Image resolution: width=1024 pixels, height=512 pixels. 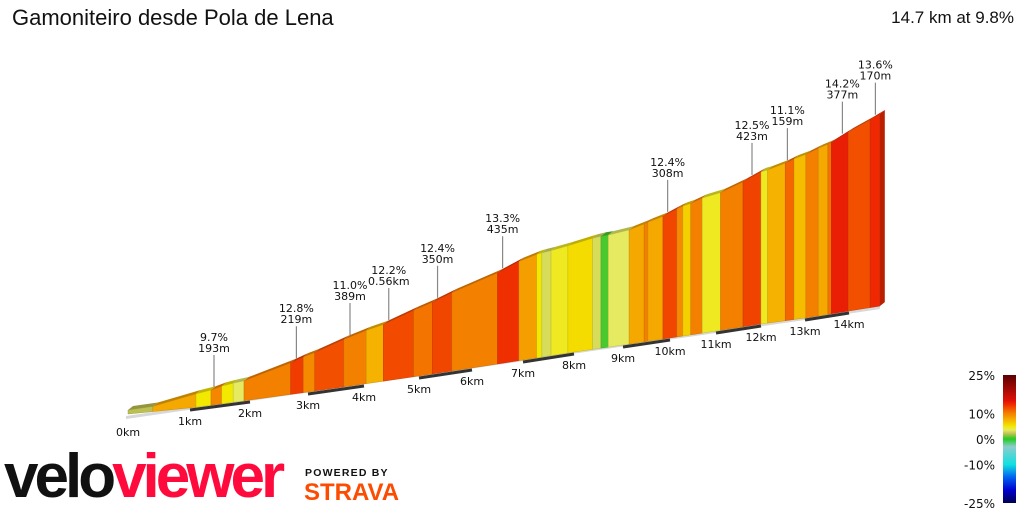 What do you see at coordinates (875, 65) in the screenshot?
I see `annotation-grade: 13.6%` at bounding box center [875, 65].